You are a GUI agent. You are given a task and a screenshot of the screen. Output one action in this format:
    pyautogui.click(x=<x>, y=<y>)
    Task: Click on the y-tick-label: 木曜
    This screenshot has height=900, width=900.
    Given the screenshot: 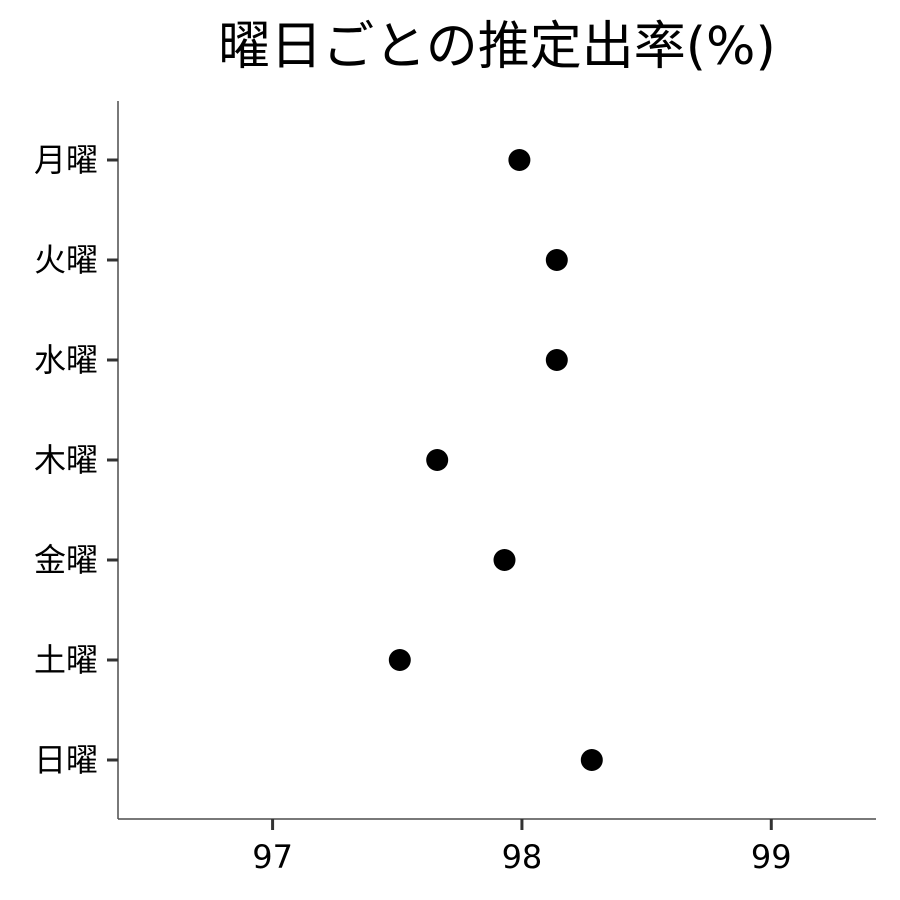 What is the action you would take?
    pyautogui.click(x=66, y=460)
    